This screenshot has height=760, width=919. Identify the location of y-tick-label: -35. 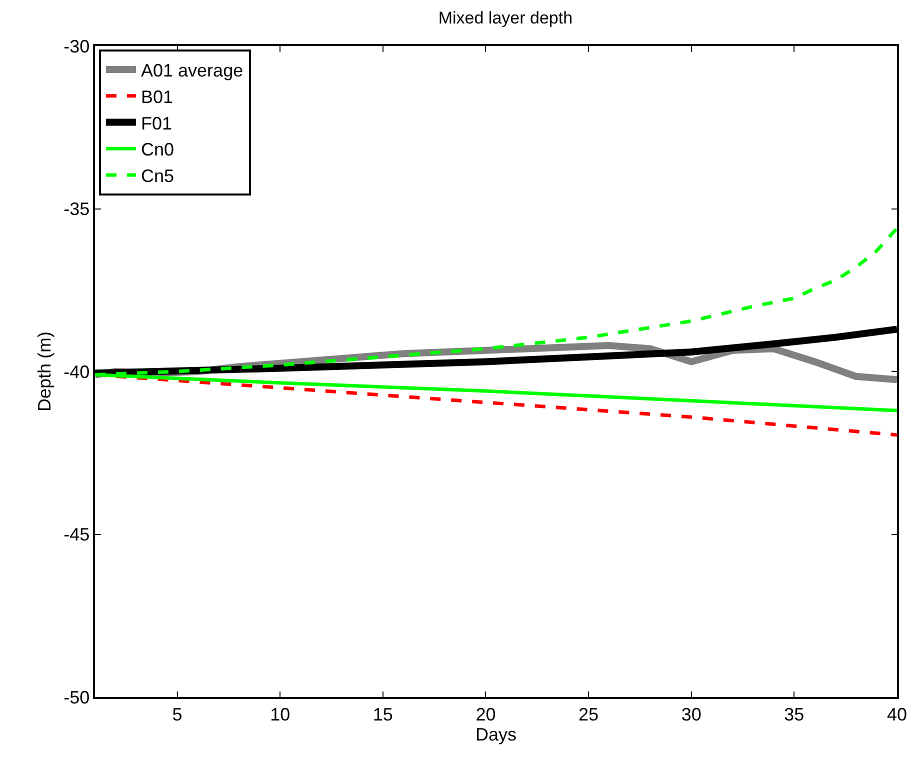
(77, 209).